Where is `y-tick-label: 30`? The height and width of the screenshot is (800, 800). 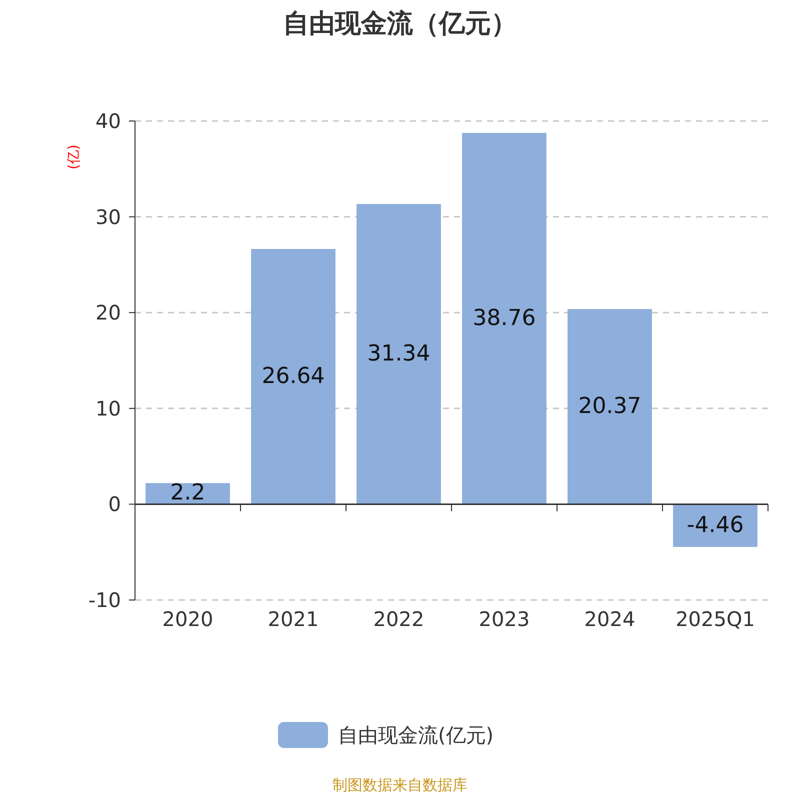
y-tick-label: 30 is located at coordinates (108, 216).